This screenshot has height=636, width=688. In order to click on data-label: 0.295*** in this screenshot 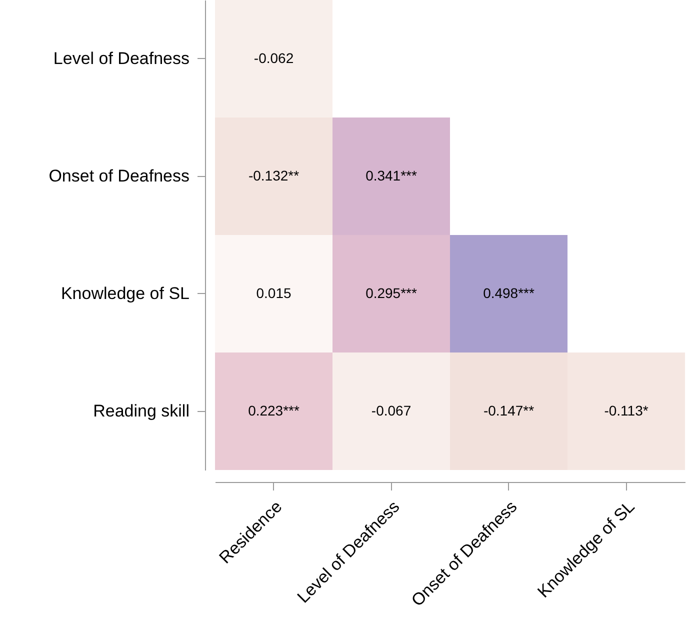, I will do `click(392, 292)`.